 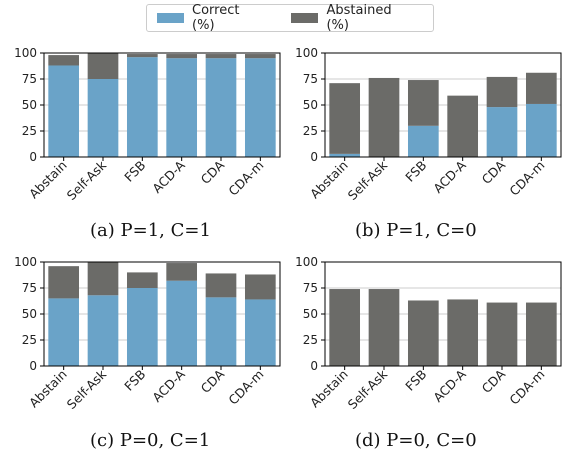 What do you see at coordinates (443, 105) in the screenshot?
I see `plot-frame-b` at bounding box center [443, 105].